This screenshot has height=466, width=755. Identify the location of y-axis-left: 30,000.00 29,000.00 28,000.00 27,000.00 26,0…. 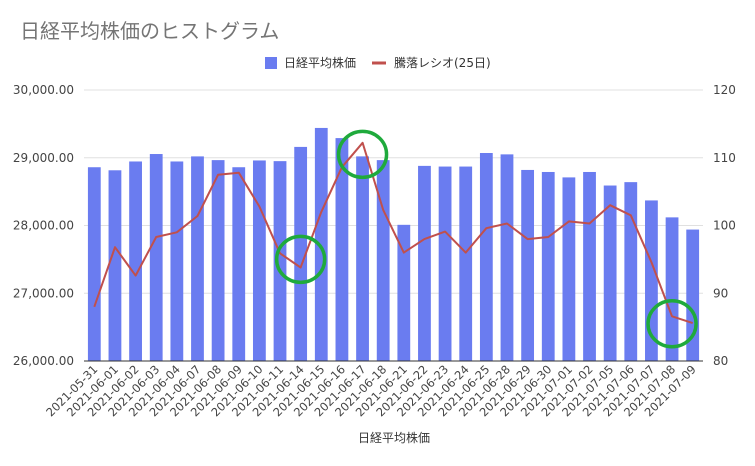
(43, 225).